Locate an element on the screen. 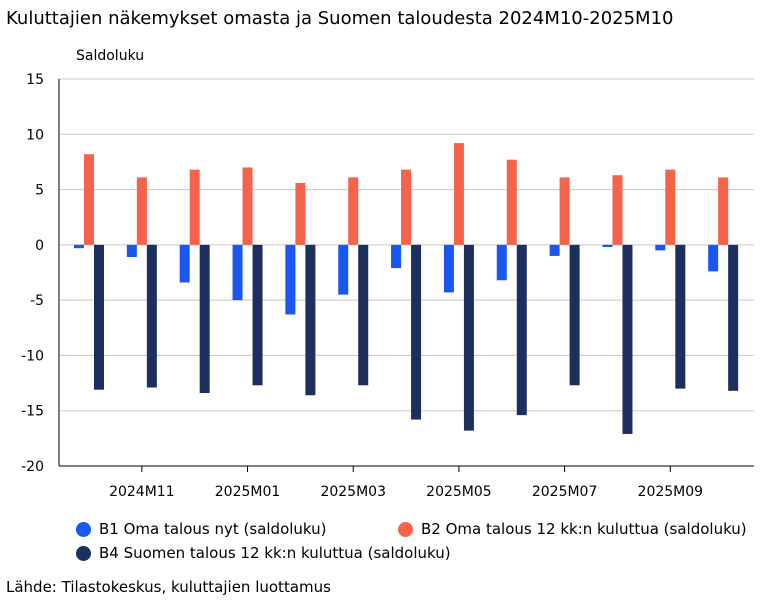 This screenshot has height=600, width=766. y-tick-label: -20 is located at coordinates (32, 467).